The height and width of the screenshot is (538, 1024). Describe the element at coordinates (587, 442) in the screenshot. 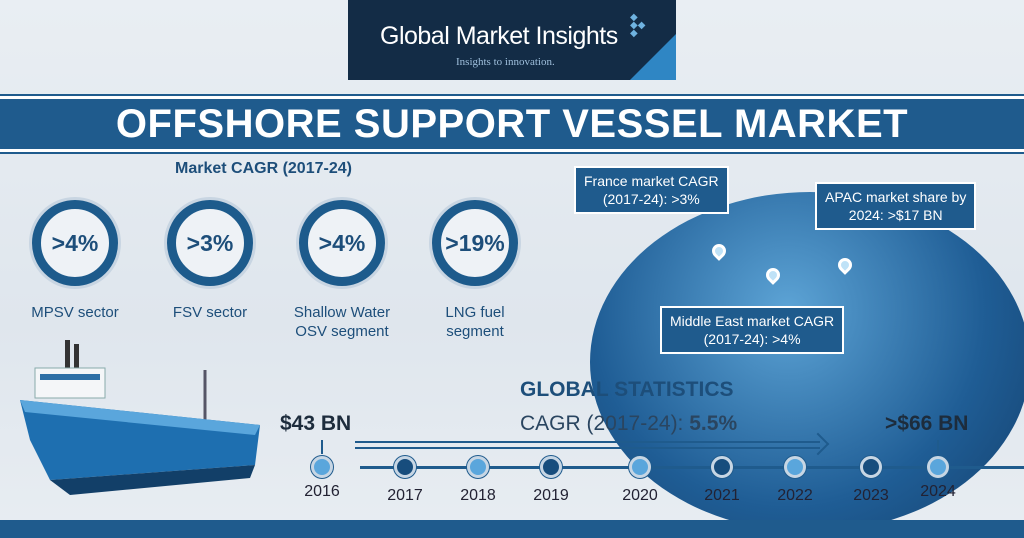

I see `growth-arrow-line` at that location.